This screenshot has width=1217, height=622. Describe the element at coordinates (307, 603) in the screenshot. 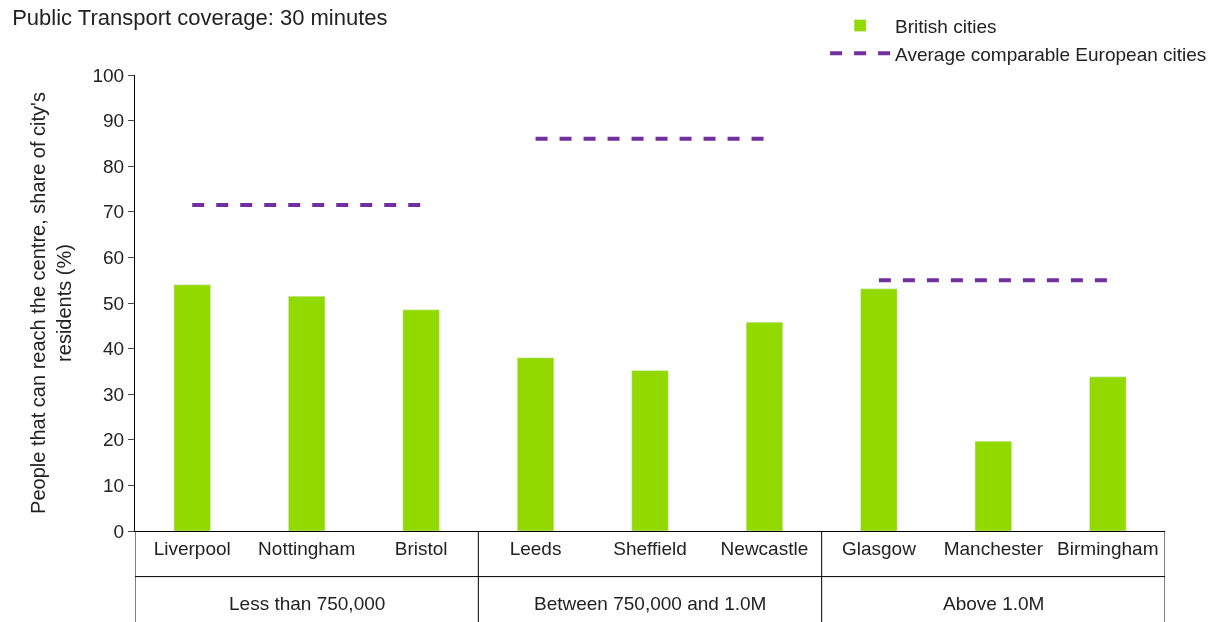

I see `text: Less than 750,000` at that location.